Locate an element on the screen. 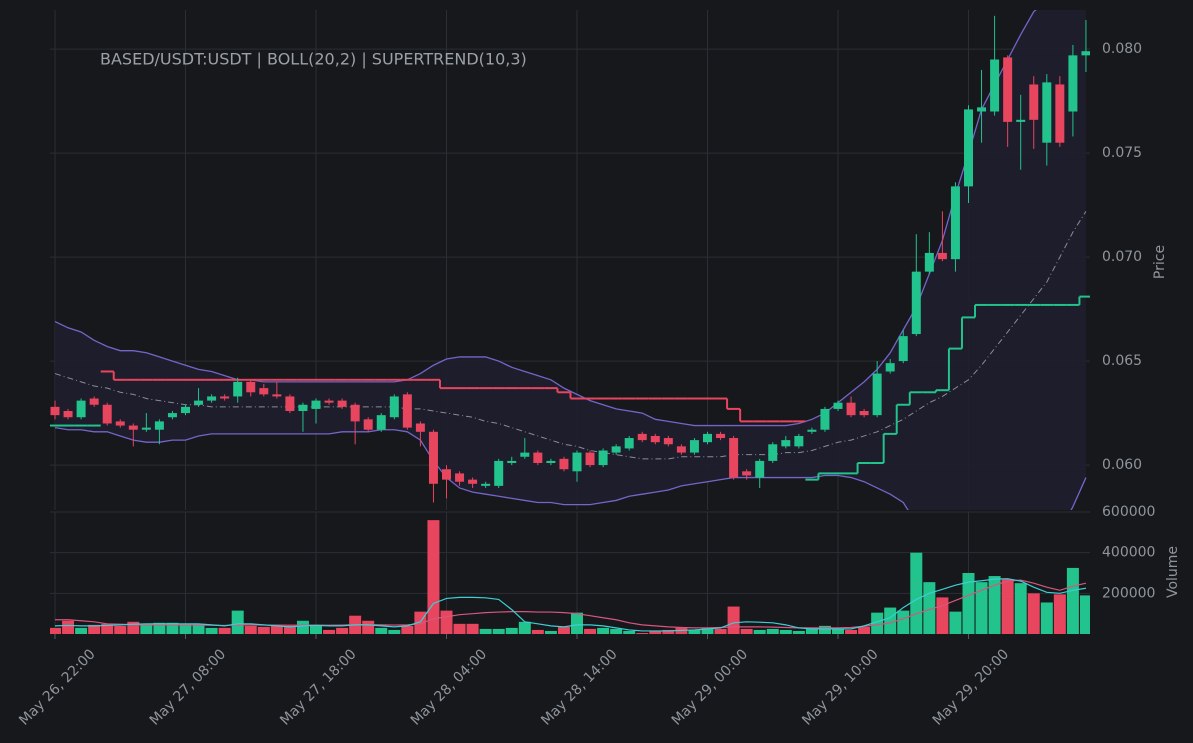  y-tick-label: 0.065 is located at coordinates (1122, 361).